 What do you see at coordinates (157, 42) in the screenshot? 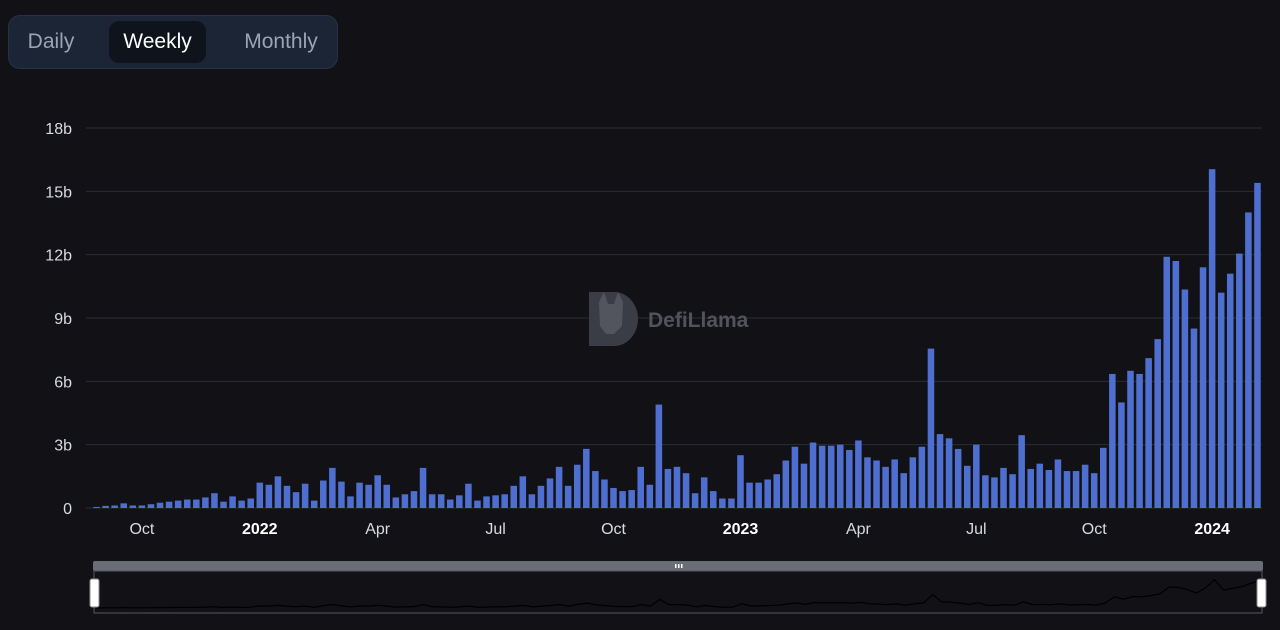
I see `weekly-toggle-button: Weekly` at bounding box center [157, 42].